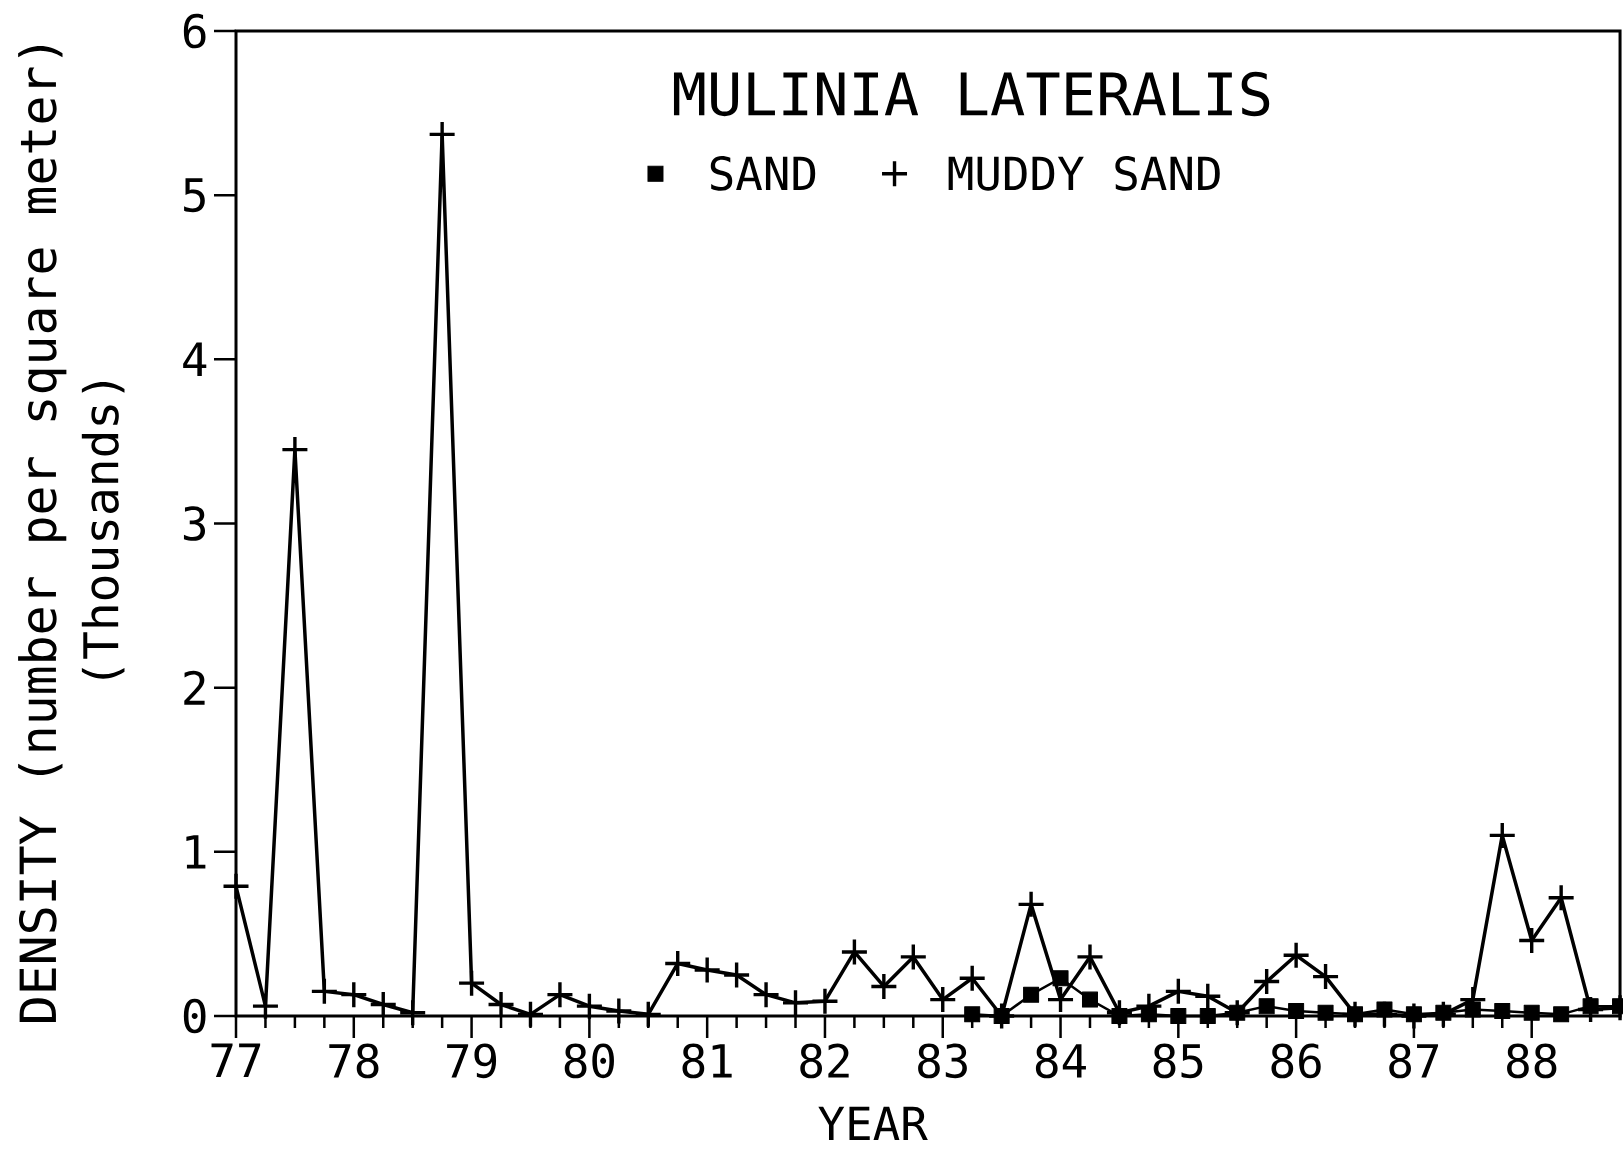 This screenshot has height=1154, width=1623. What do you see at coordinates (194, 523) in the screenshot?
I see `y-tick-label: 3` at bounding box center [194, 523].